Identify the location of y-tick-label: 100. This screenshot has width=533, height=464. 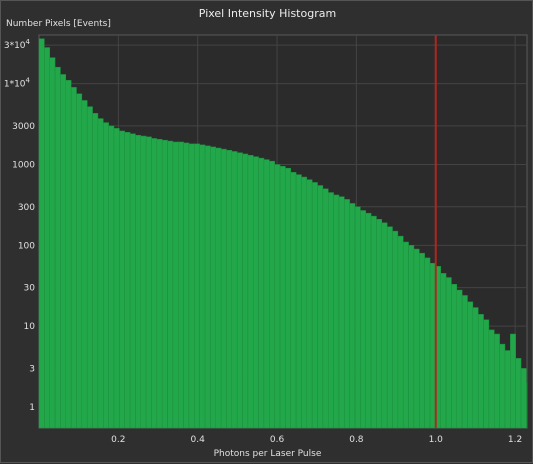
(26, 246).